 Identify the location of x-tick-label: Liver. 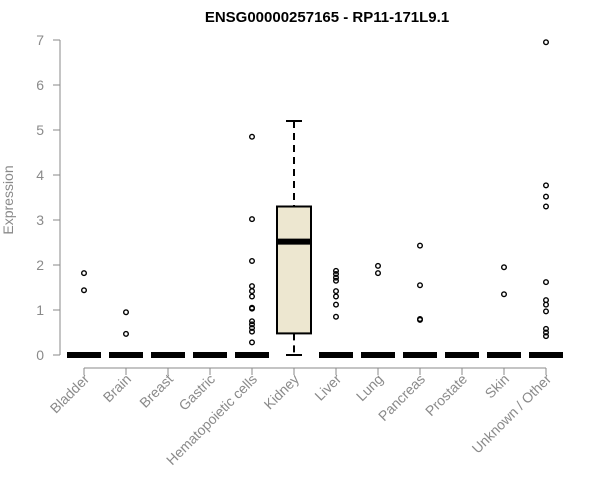
(327, 387).